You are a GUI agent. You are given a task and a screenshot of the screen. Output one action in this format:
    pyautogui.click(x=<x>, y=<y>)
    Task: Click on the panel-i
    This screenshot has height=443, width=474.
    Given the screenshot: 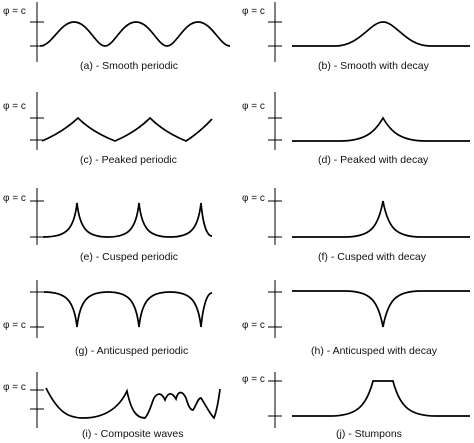 What is the action you would take?
    pyautogui.click(x=125, y=400)
    